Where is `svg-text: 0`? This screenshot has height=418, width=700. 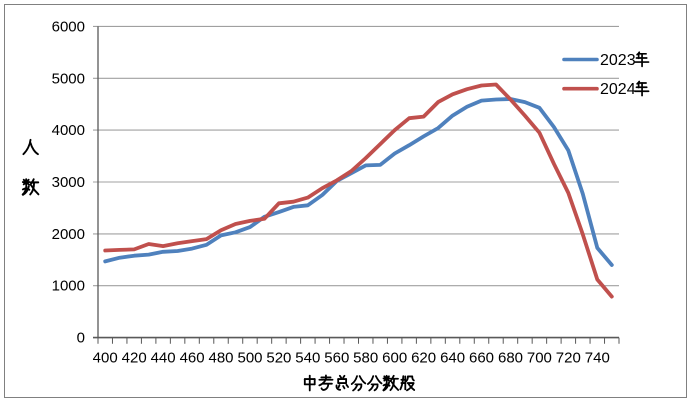 svg-text: 0 is located at coordinates (81, 338).